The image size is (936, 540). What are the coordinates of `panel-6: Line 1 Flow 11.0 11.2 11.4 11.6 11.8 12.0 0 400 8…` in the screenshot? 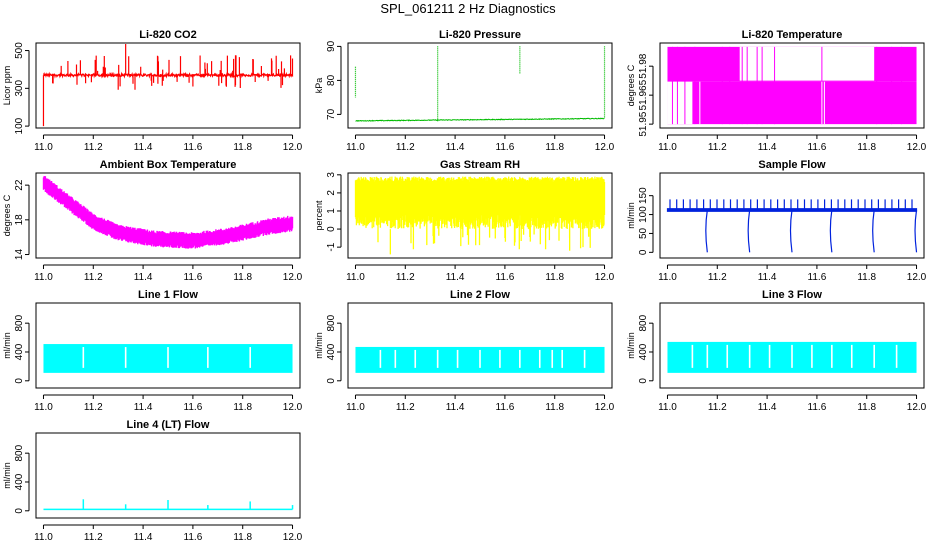 It's located at (152, 351).